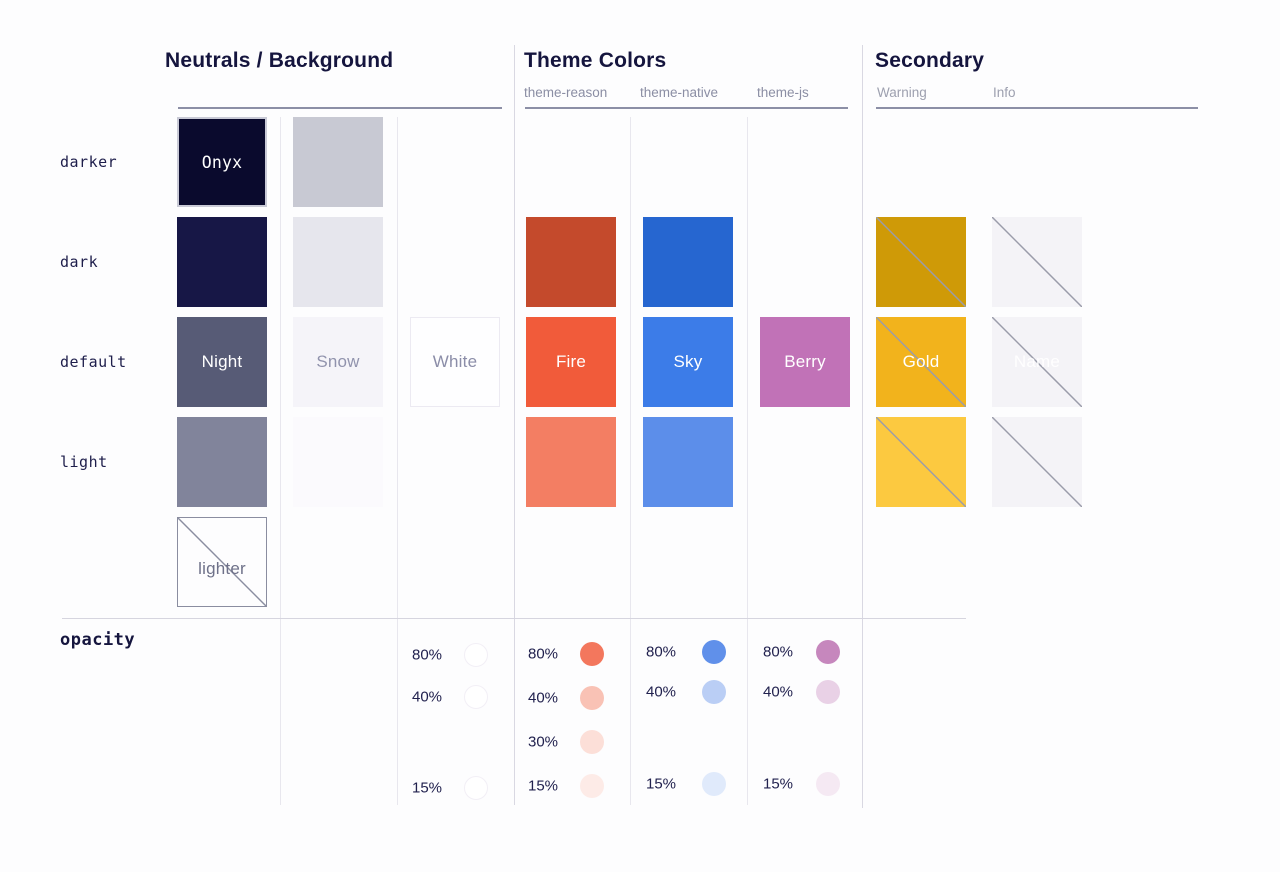  I want to click on swatch-name-label: lighter, so click(222, 568).